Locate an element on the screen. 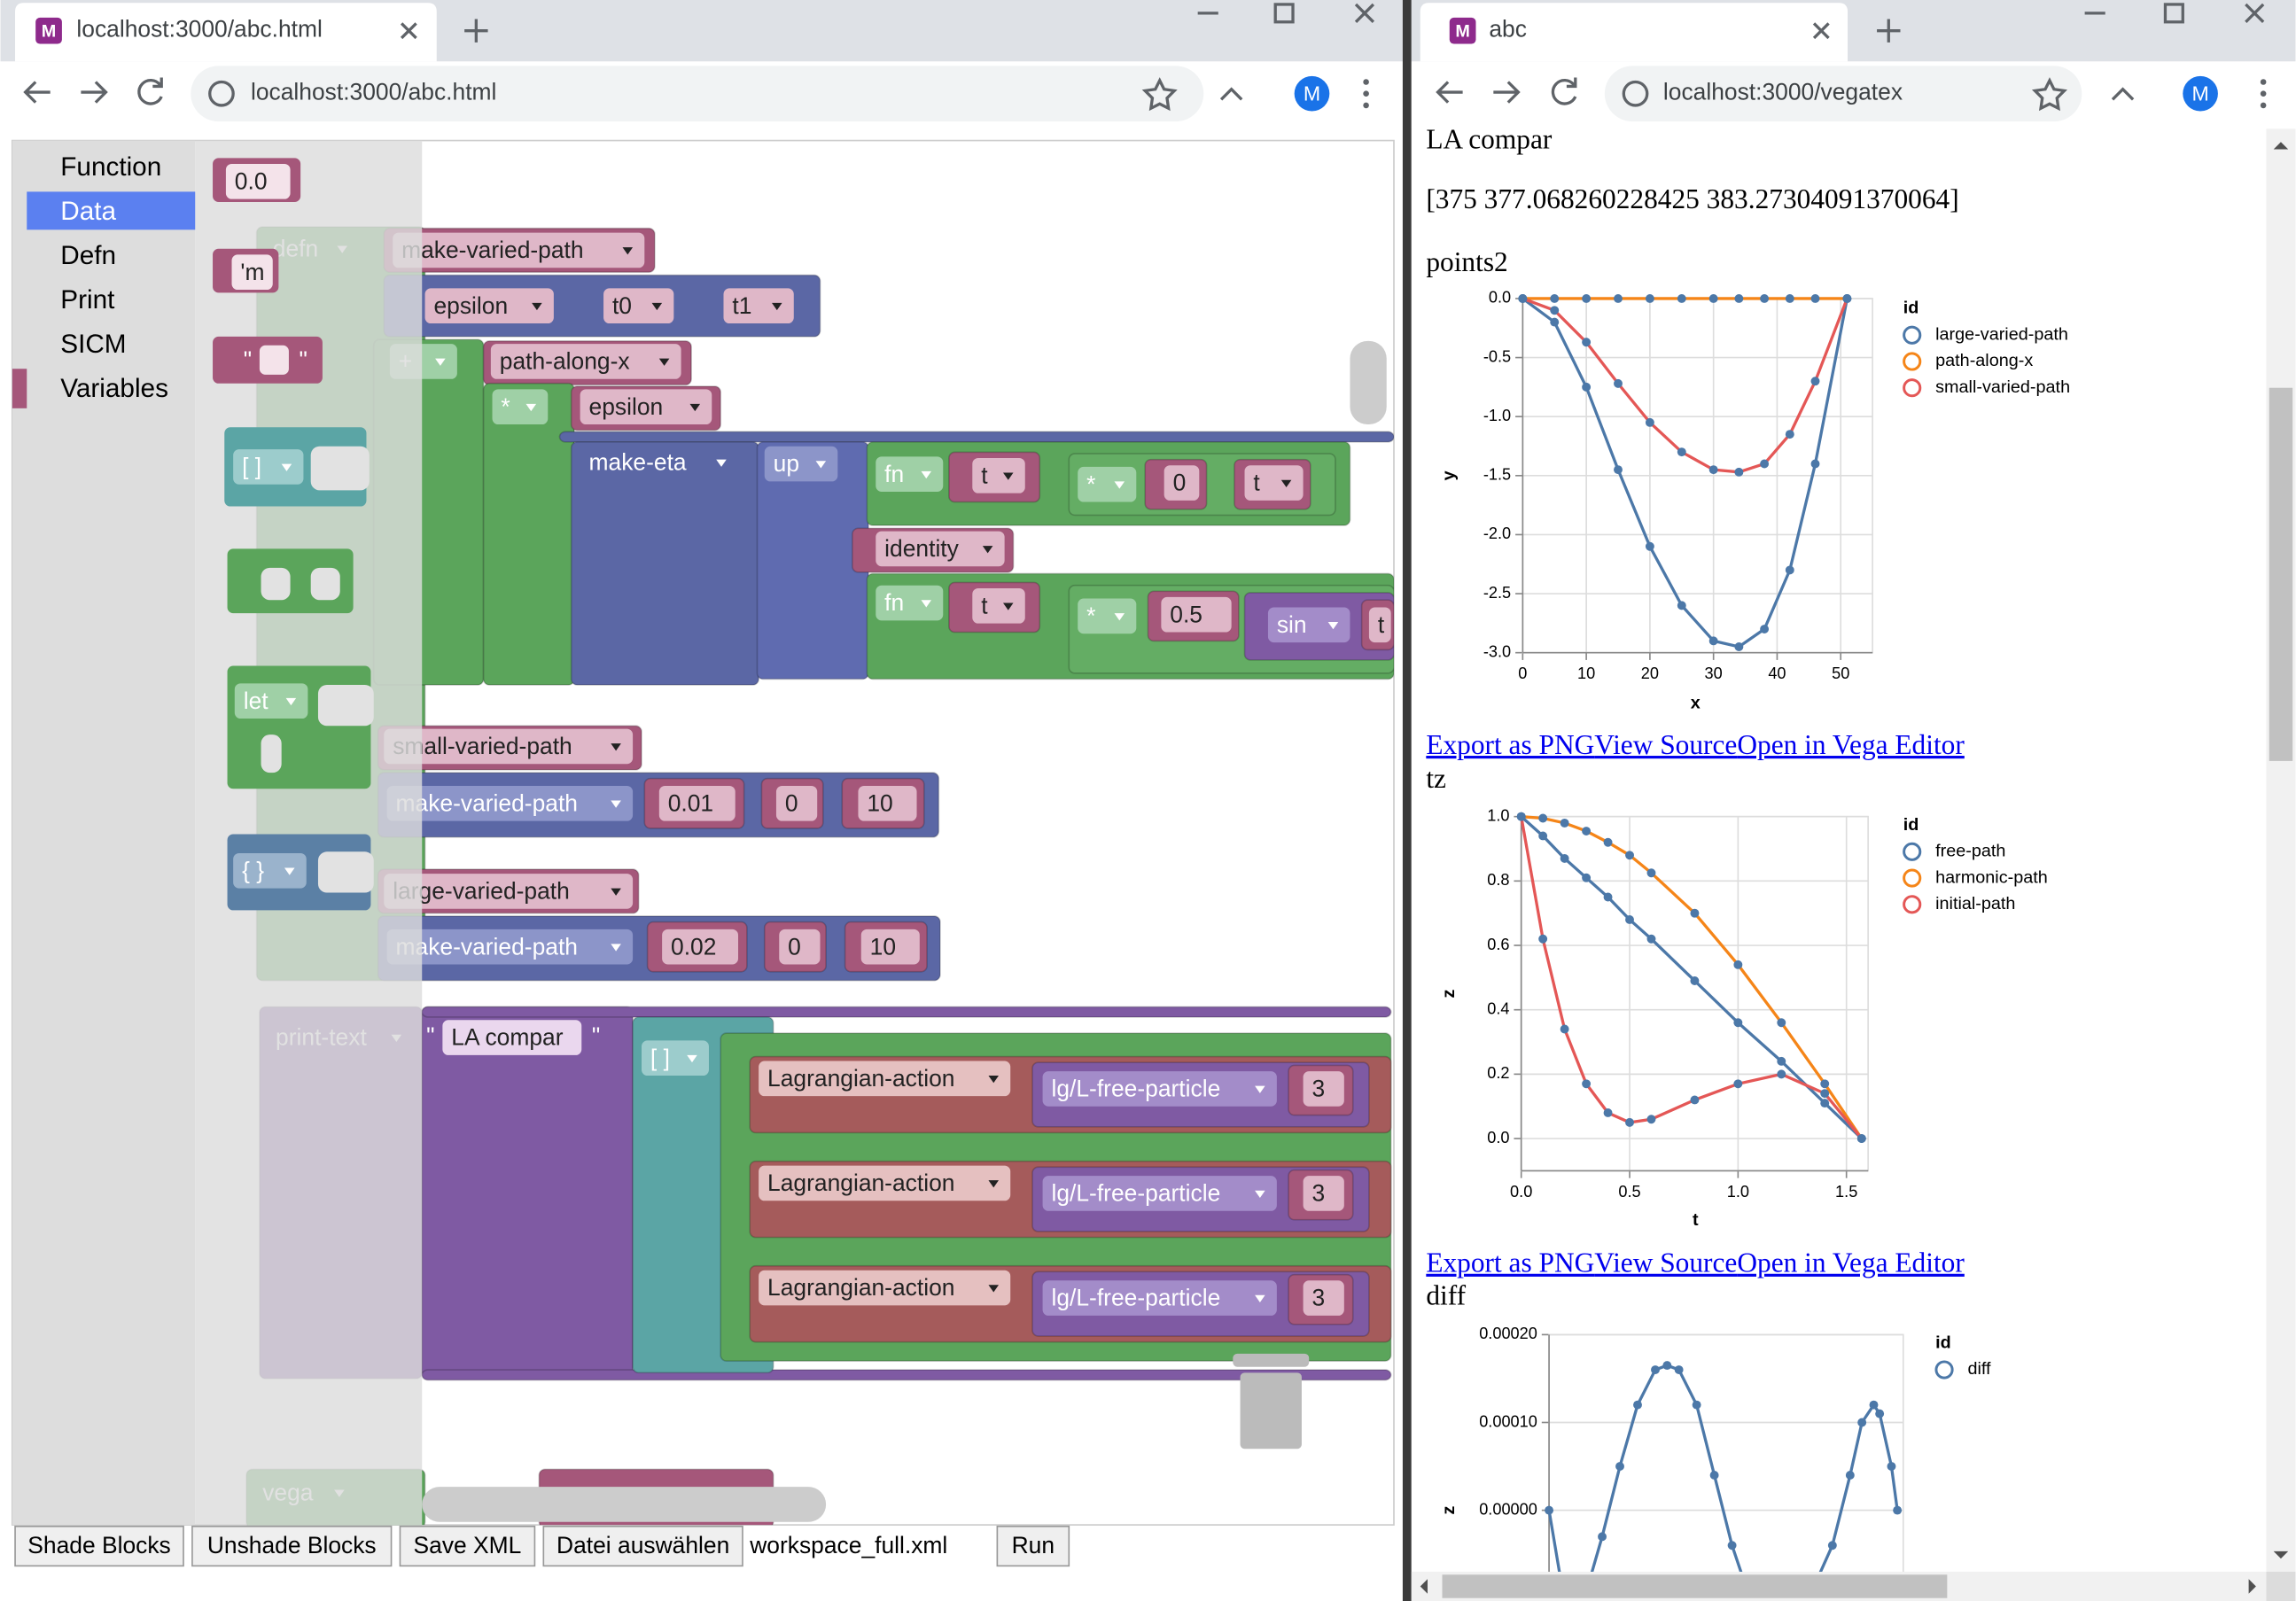  ws-v-scroll is located at coordinates (1368, 382).